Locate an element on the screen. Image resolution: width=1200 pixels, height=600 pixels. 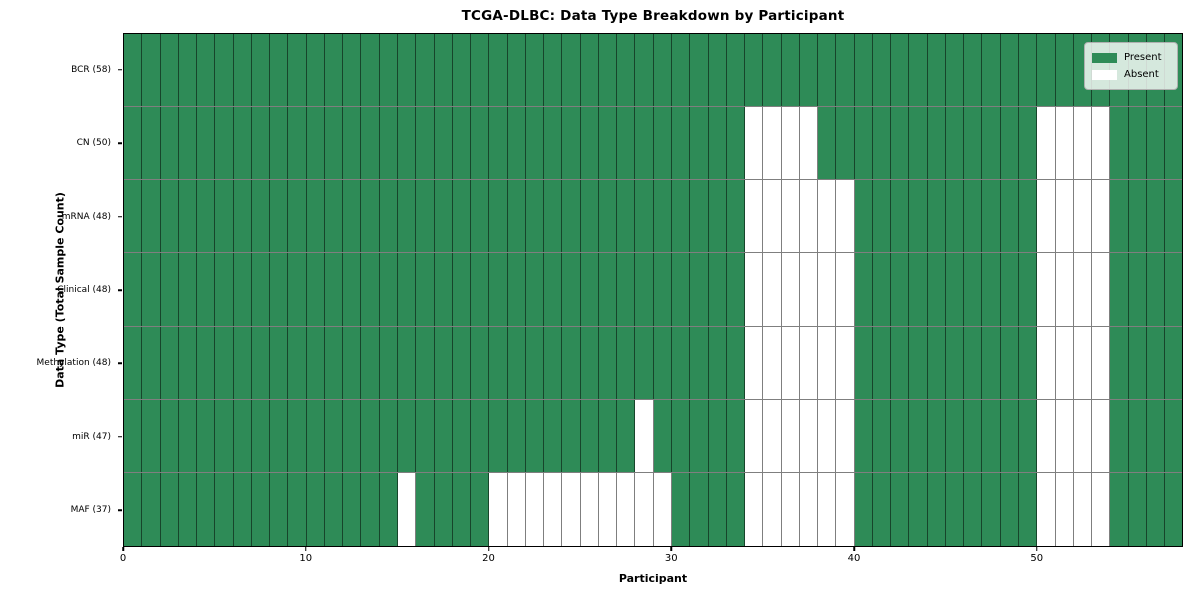
heatmap-row-CN is located at coordinates (653, 144).